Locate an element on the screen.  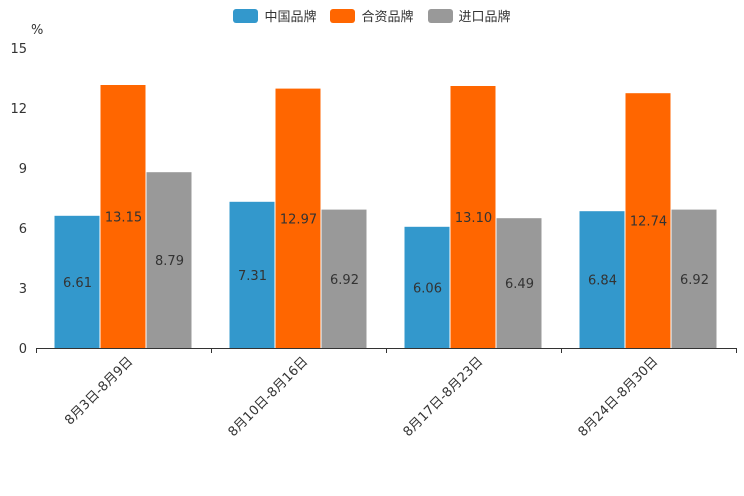
data-label-8-24-8-30-series-1: 12.74 is located at coordinates (648, 222).